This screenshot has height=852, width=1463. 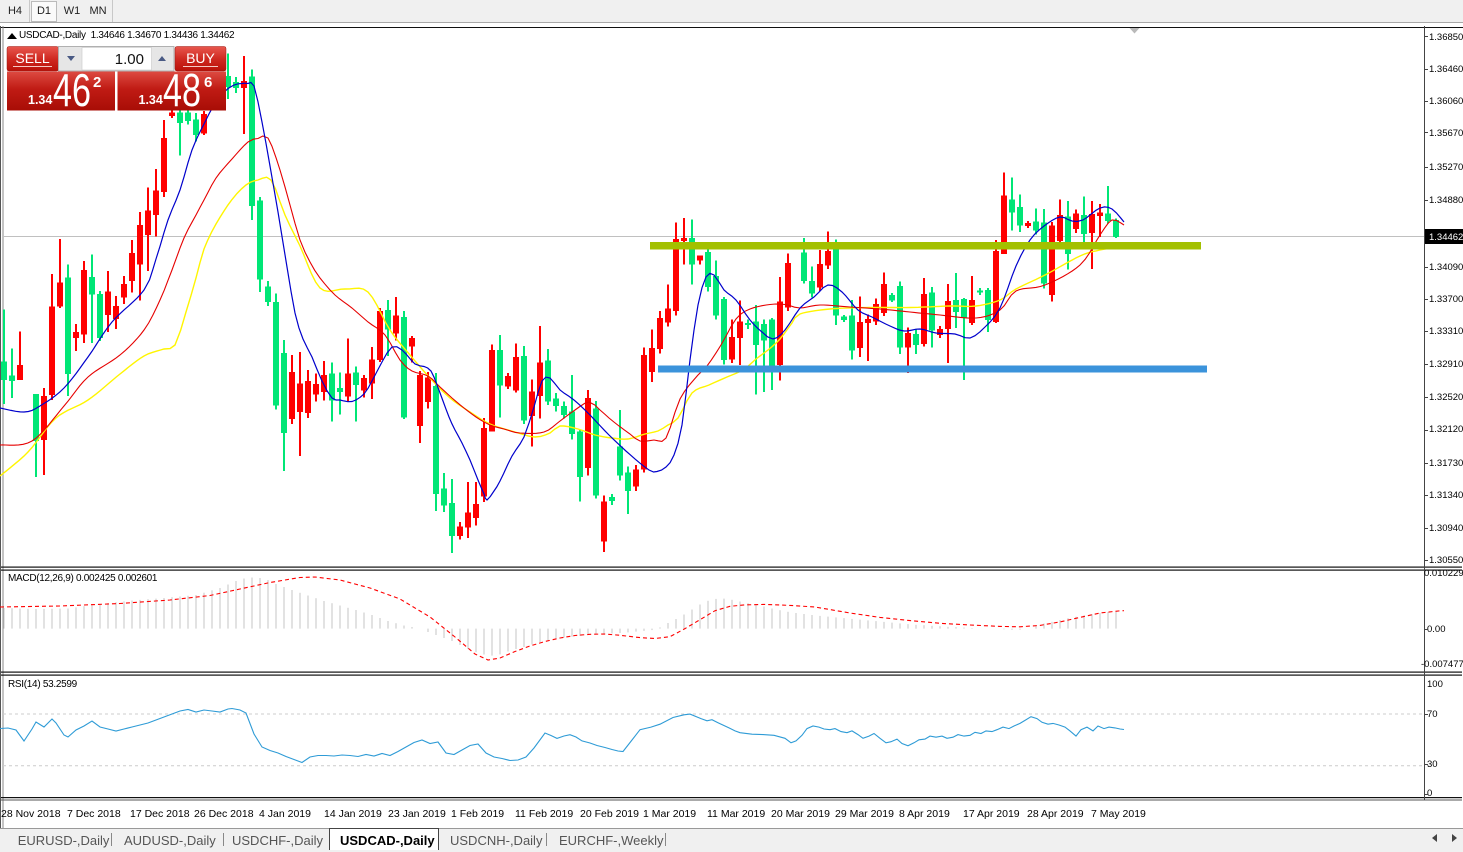 What do you see at coordinates (129, 59) in the screenshot?
I see `svg-text: 1.00` at bounding box center [129, 59].